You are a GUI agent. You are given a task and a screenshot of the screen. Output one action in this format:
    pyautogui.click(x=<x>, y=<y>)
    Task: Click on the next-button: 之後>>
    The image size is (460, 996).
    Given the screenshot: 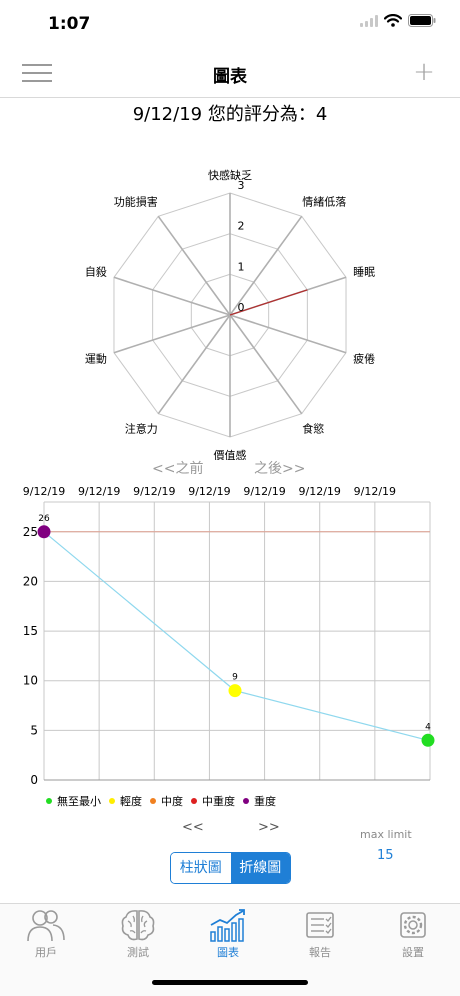 What is the action you would take?
    pyautogui.click(x=280, y=469)
    